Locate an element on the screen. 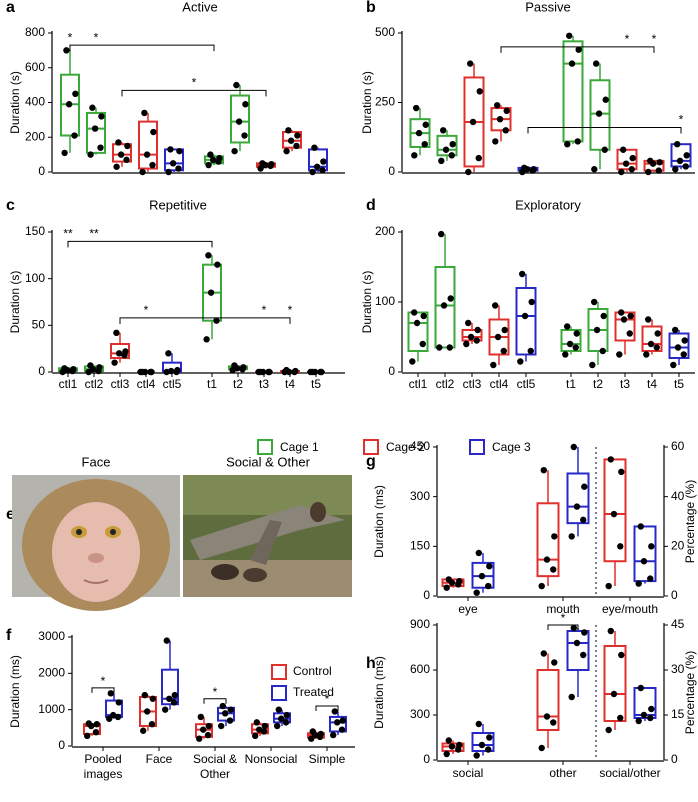  x-tick-label: ctl1 is located at coordinates (68, 384).